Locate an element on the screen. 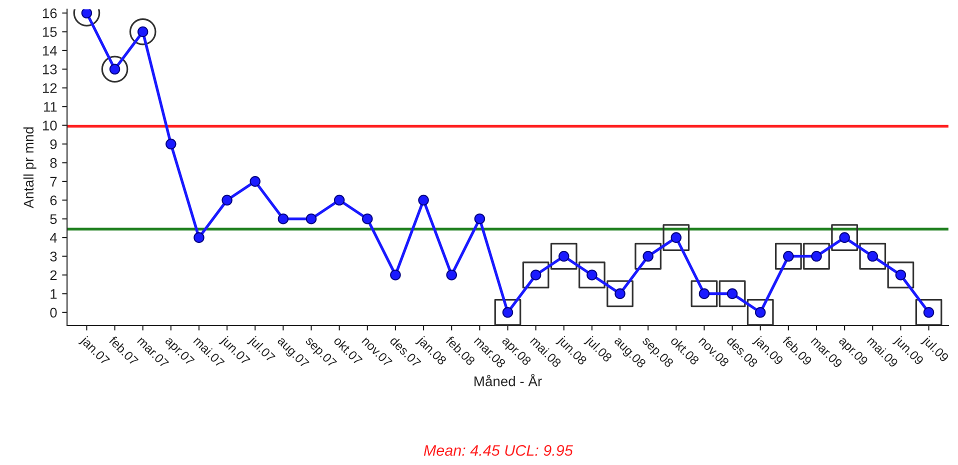  y-tick-label: 4 is located at coordinates (53, 238).